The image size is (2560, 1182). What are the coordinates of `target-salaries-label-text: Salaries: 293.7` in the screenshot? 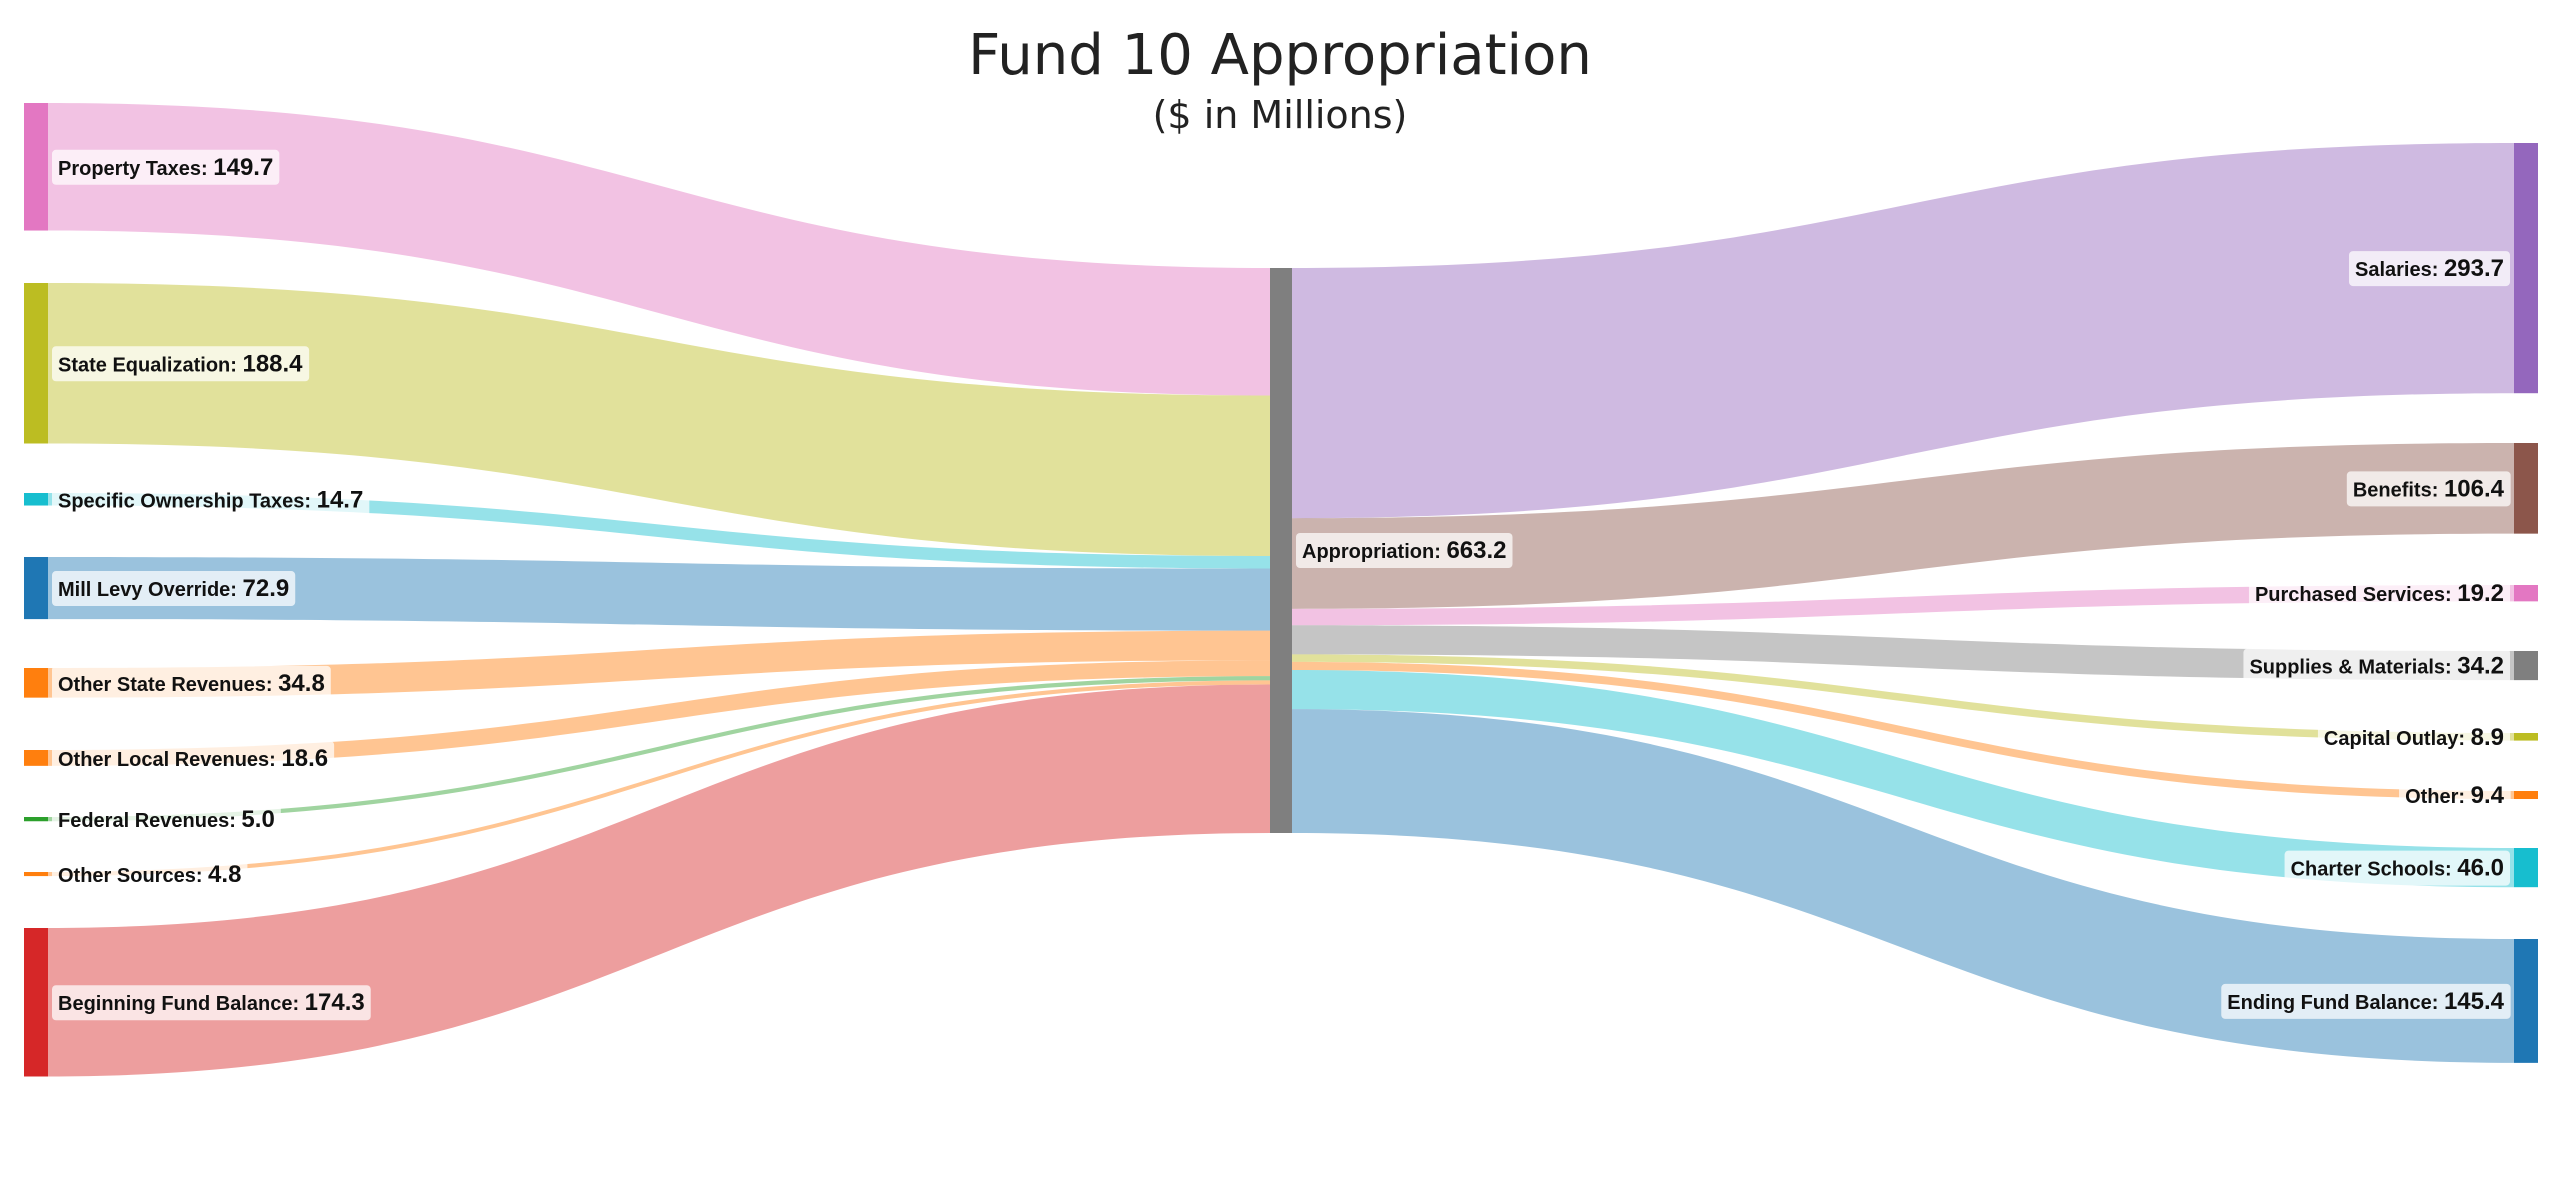 It's located at (2429, 268).